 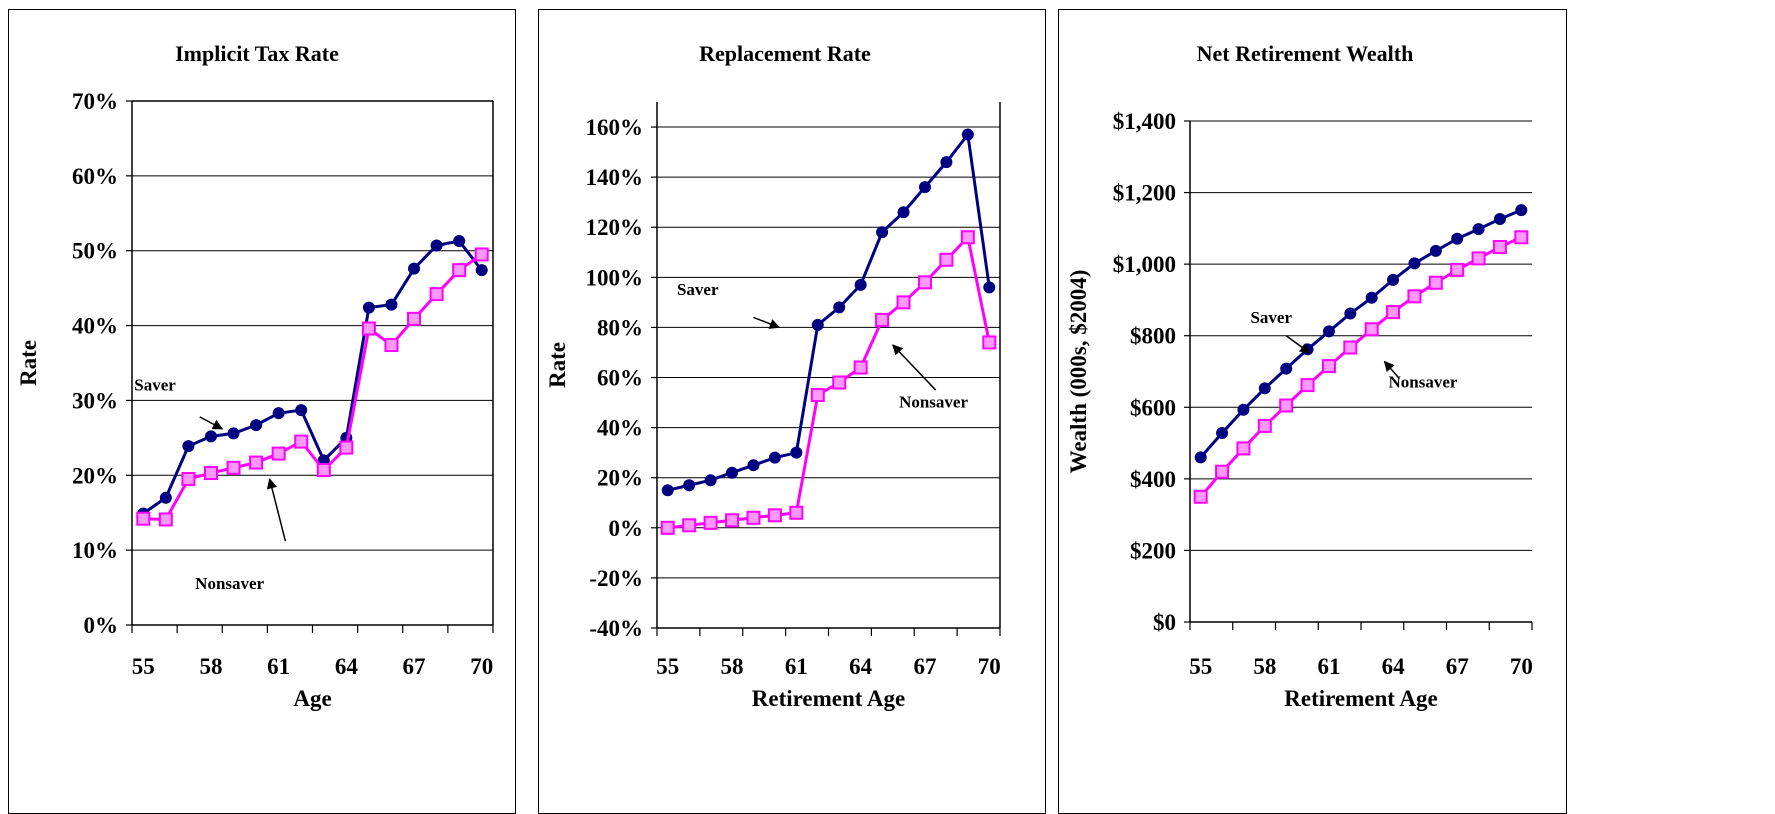 I want to click on y-tick-label: 60%, so click(x=620, y=378).